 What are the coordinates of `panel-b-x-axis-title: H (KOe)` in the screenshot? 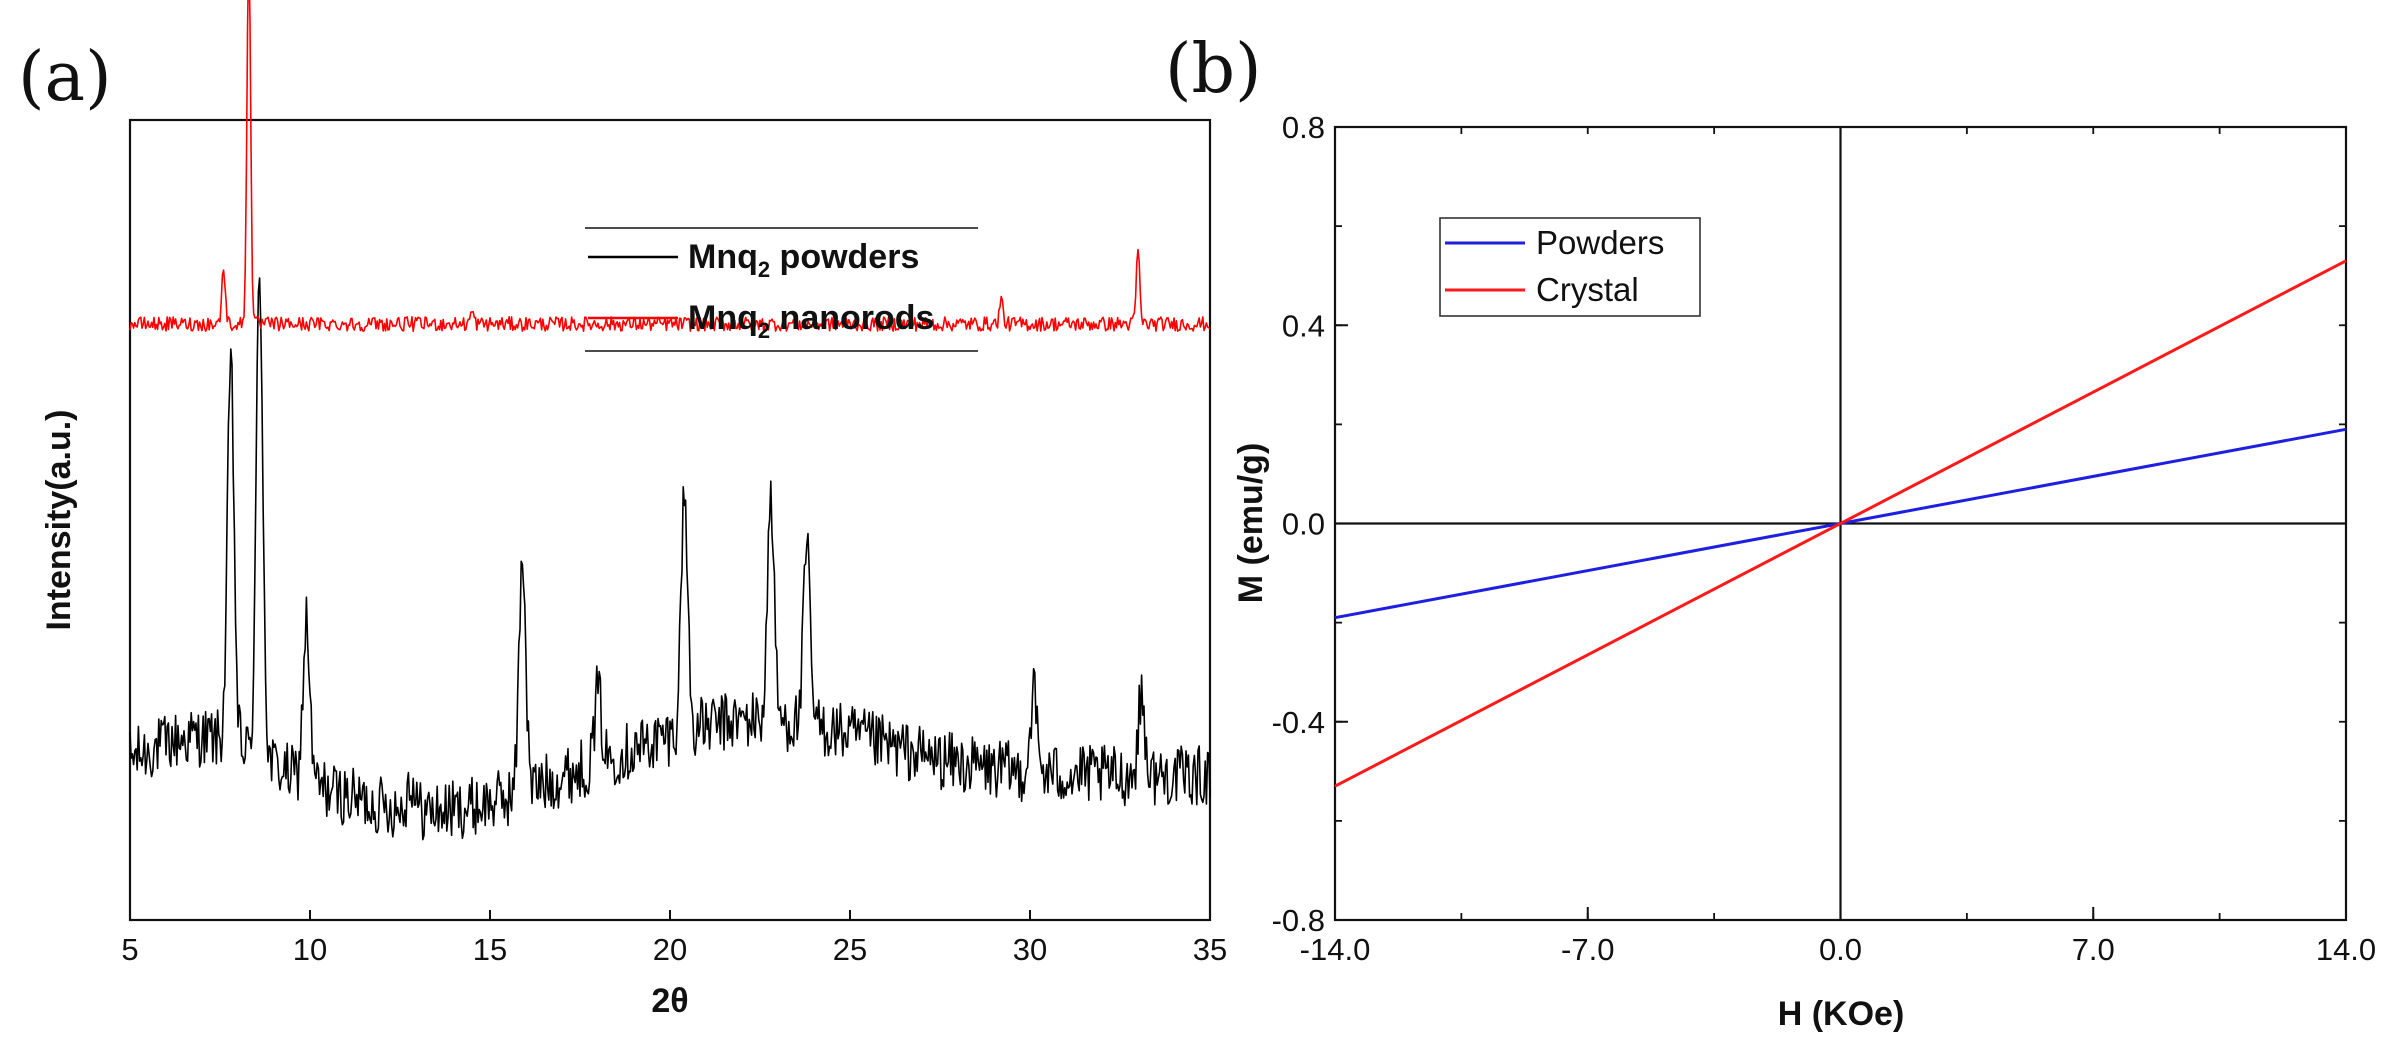 It's located at (1841, 1014).